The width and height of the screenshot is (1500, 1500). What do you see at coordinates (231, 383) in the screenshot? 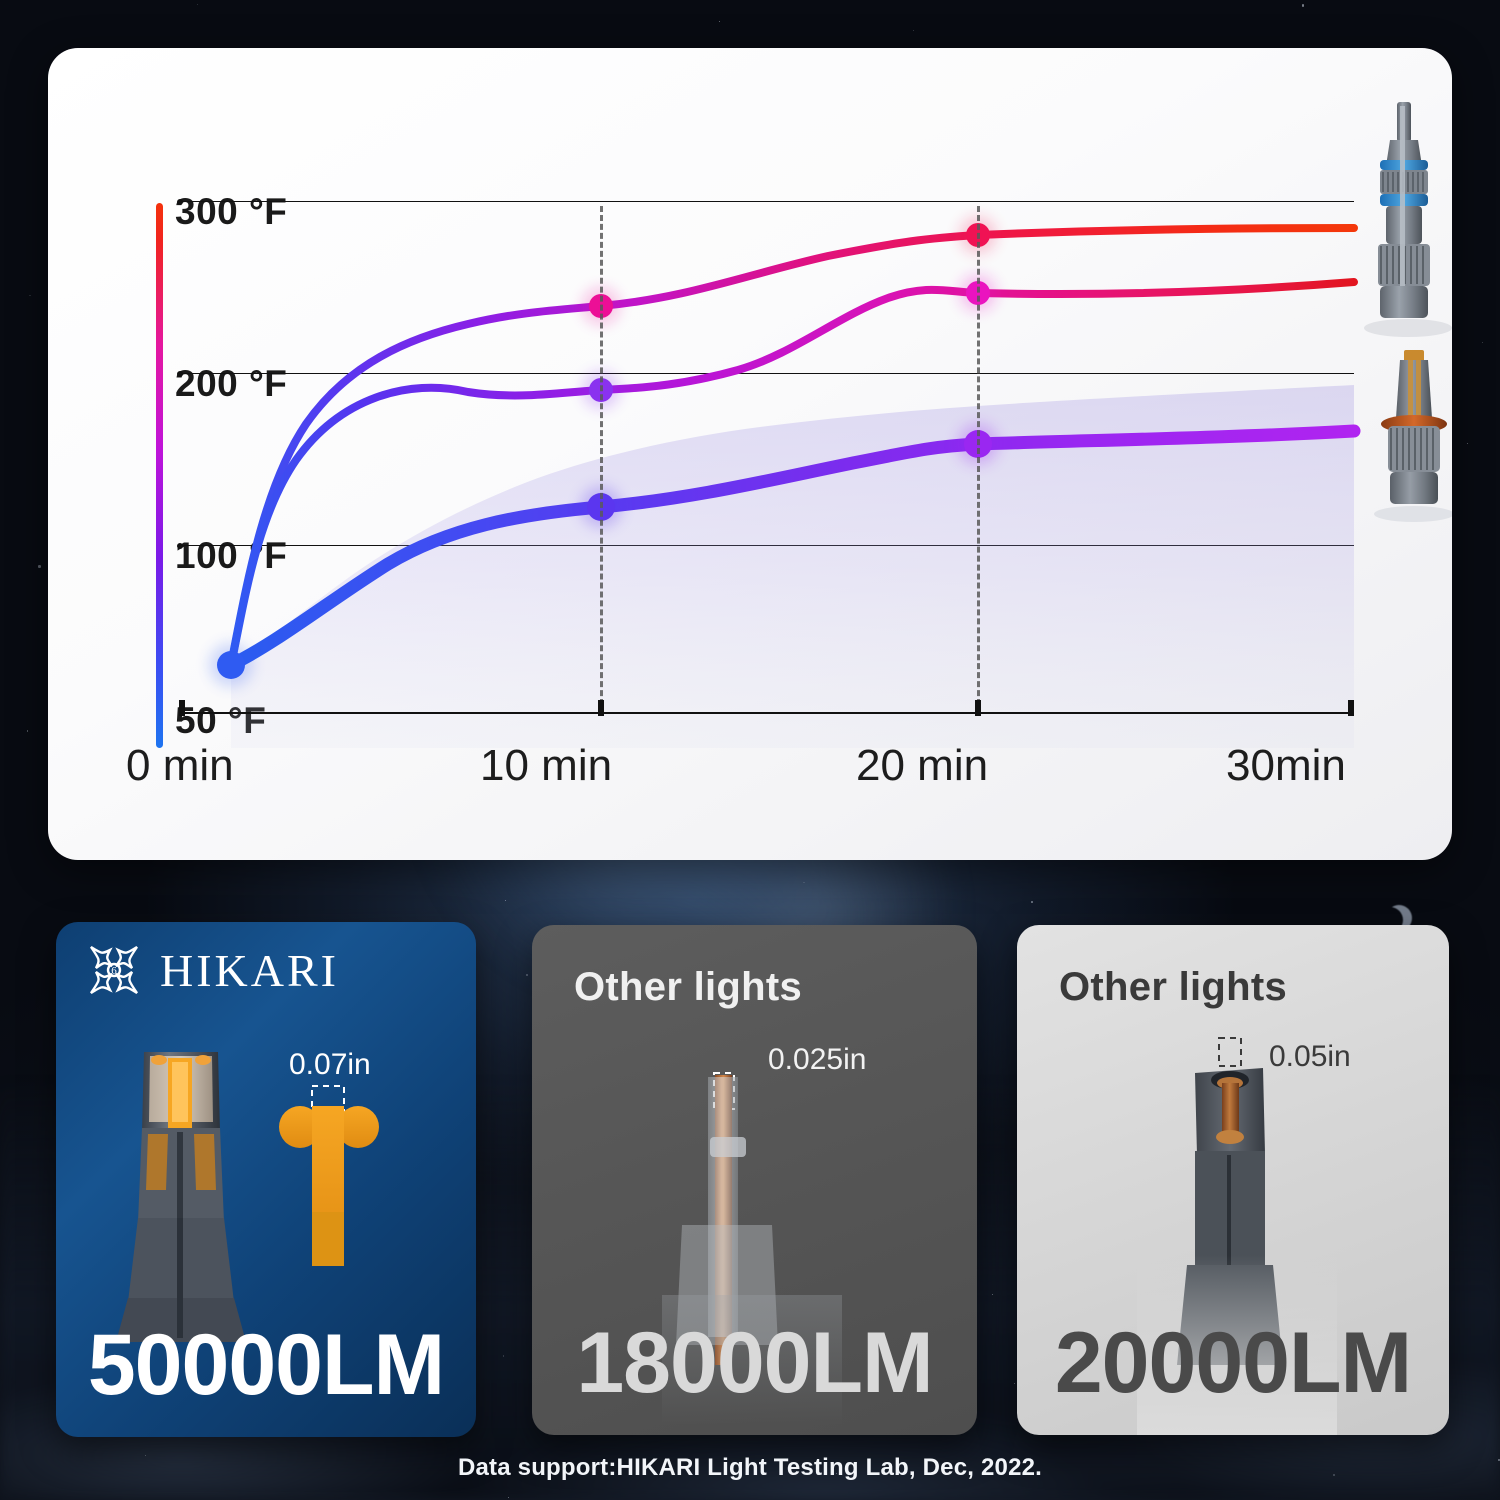
I see `y-tick-200: 200 °F` at bounding box center [231, 383].